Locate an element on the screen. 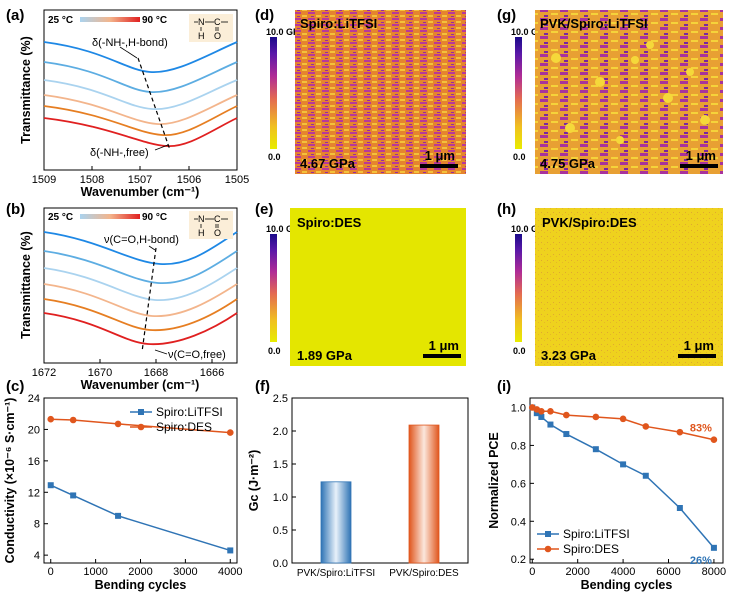 This screenshot has height=594, width=733. panel-h-cb-top: 10.0 GPa is located at coordinates (530, 229).